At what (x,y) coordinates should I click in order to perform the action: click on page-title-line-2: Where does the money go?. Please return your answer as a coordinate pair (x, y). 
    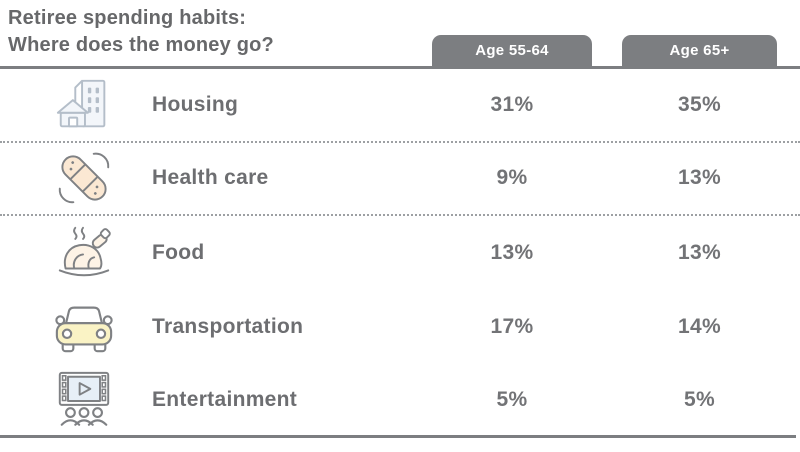
    Looking at the image, I should click on (141, 45).